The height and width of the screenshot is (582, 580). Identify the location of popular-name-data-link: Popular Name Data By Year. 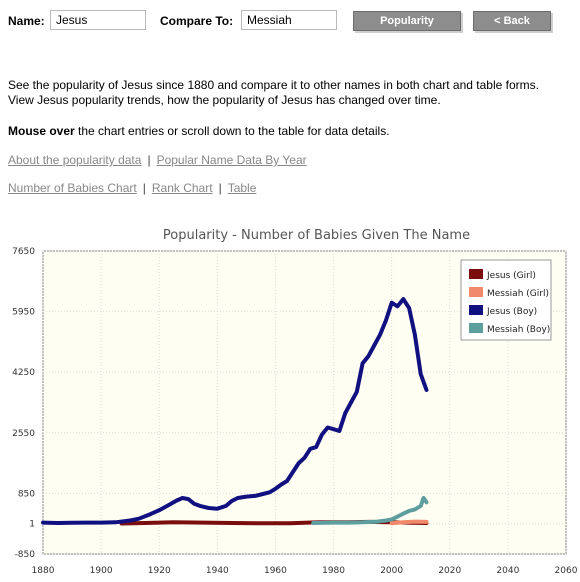
(231, 160).